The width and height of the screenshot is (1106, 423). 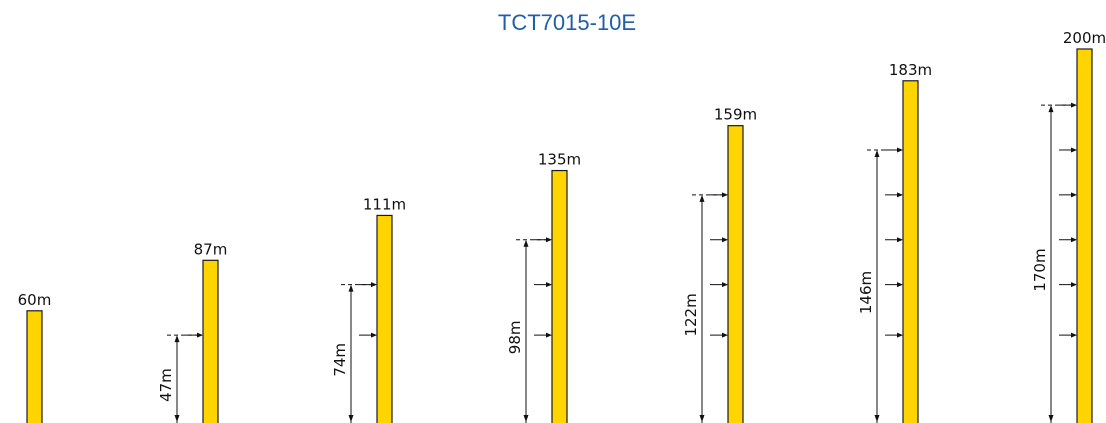 What do you see at coordinates (567, 22) in the screenshot?
I see `diagram-title: TCT7015-10E` at bounding box center [567, 22].